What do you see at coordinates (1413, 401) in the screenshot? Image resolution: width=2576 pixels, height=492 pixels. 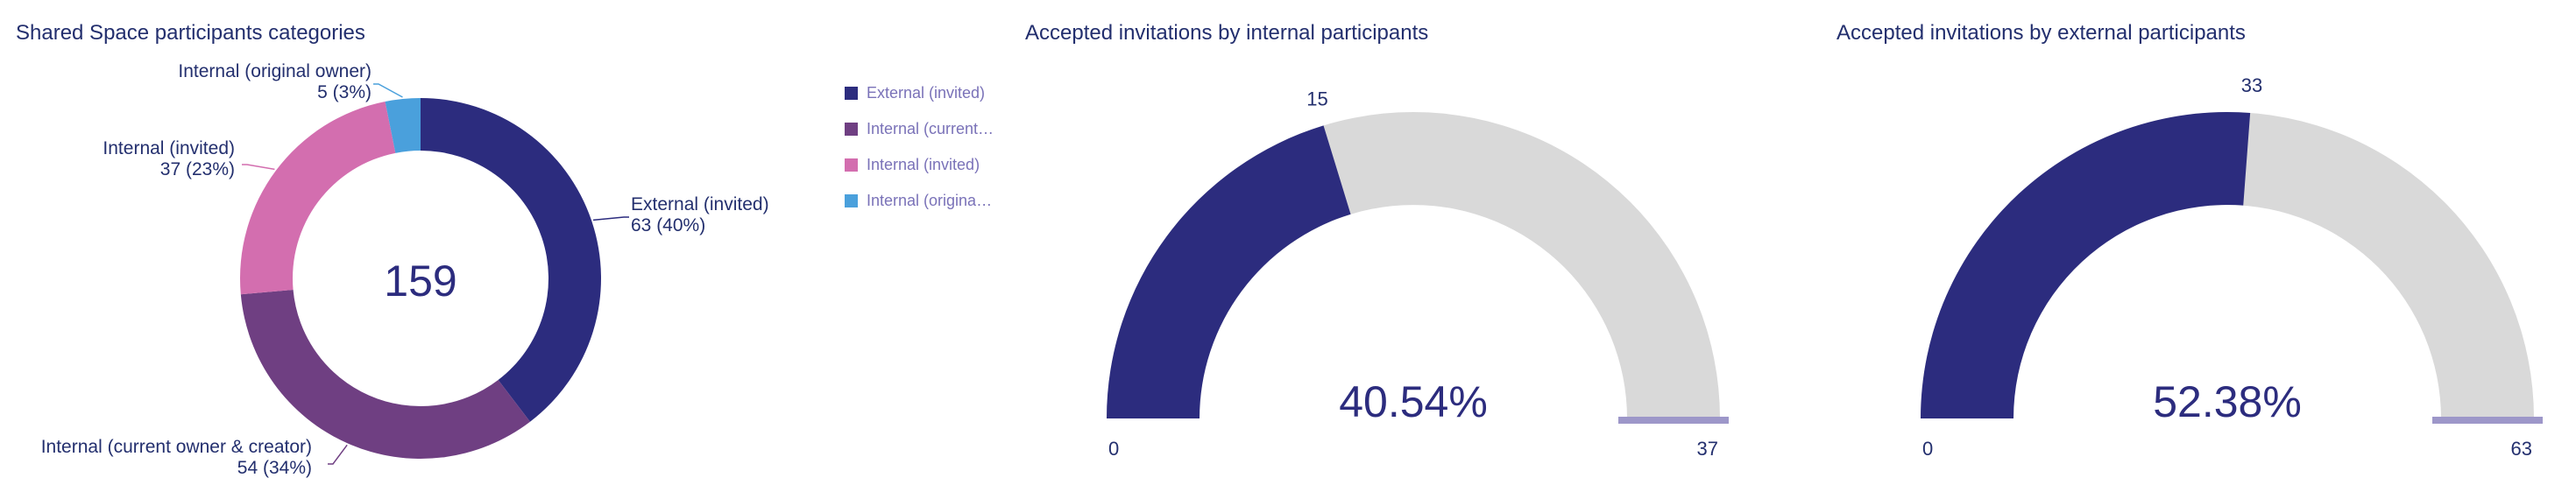 I see `gauge-percent: 40.54%` at bounding box center [1413, 401].